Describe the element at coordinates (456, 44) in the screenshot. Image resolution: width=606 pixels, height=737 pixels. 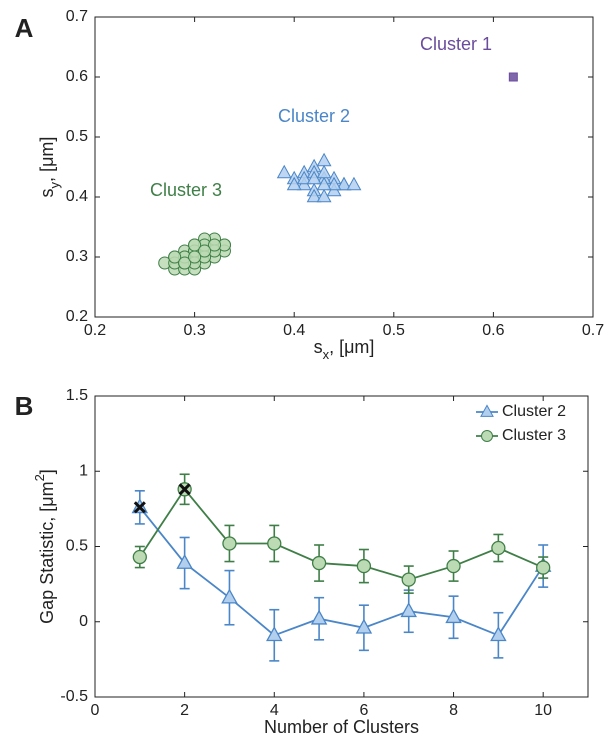
I see `cluster-label: Cluster 1` at that location.